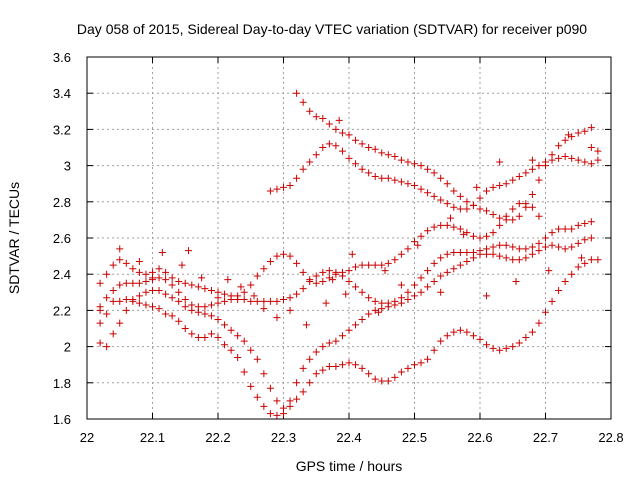  I want to click on y-tick-label: 3, so click(67, 166).